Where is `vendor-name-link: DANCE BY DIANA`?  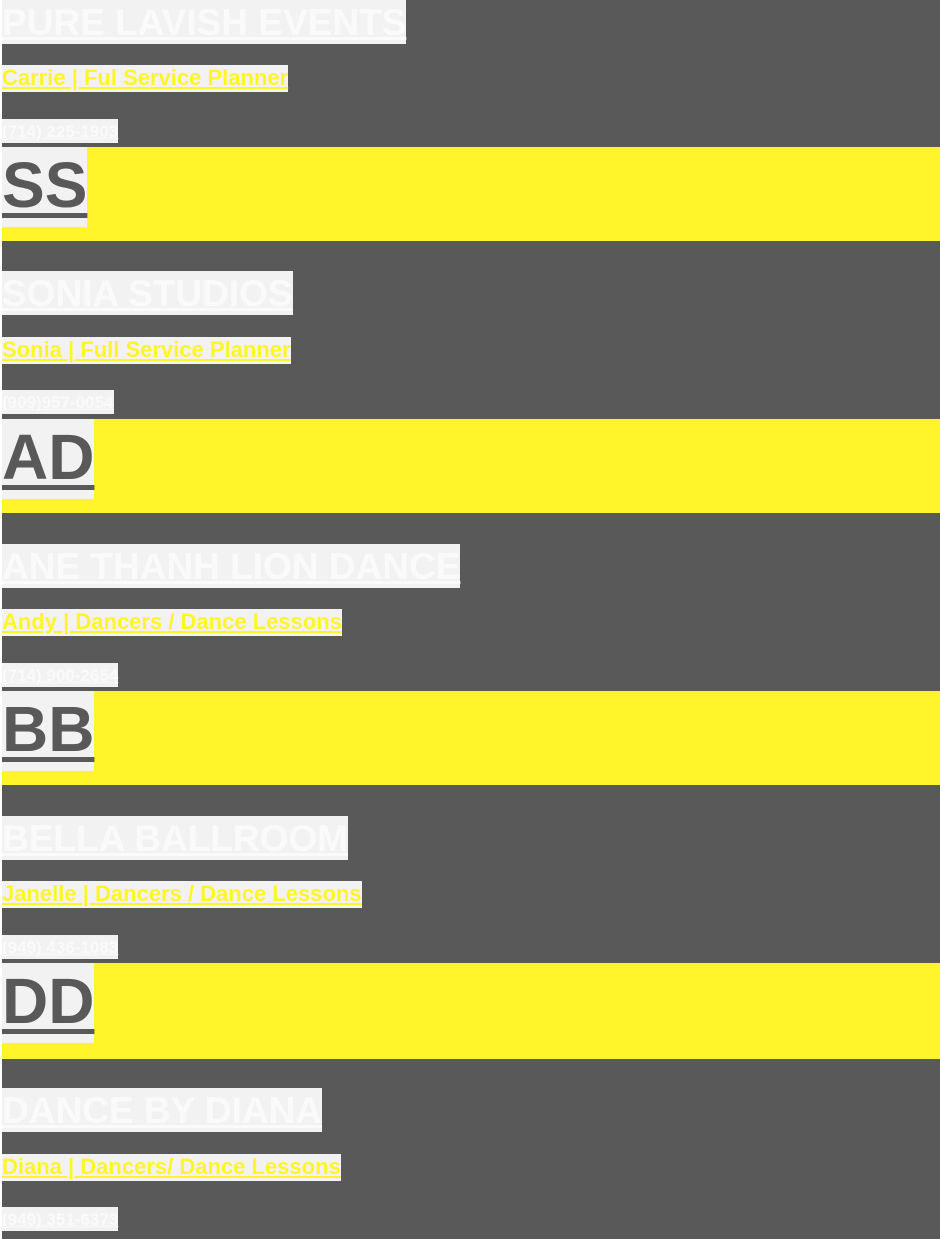 vendor-name-link: DANCE BY DIANA is located at coordinates (162, 1110).